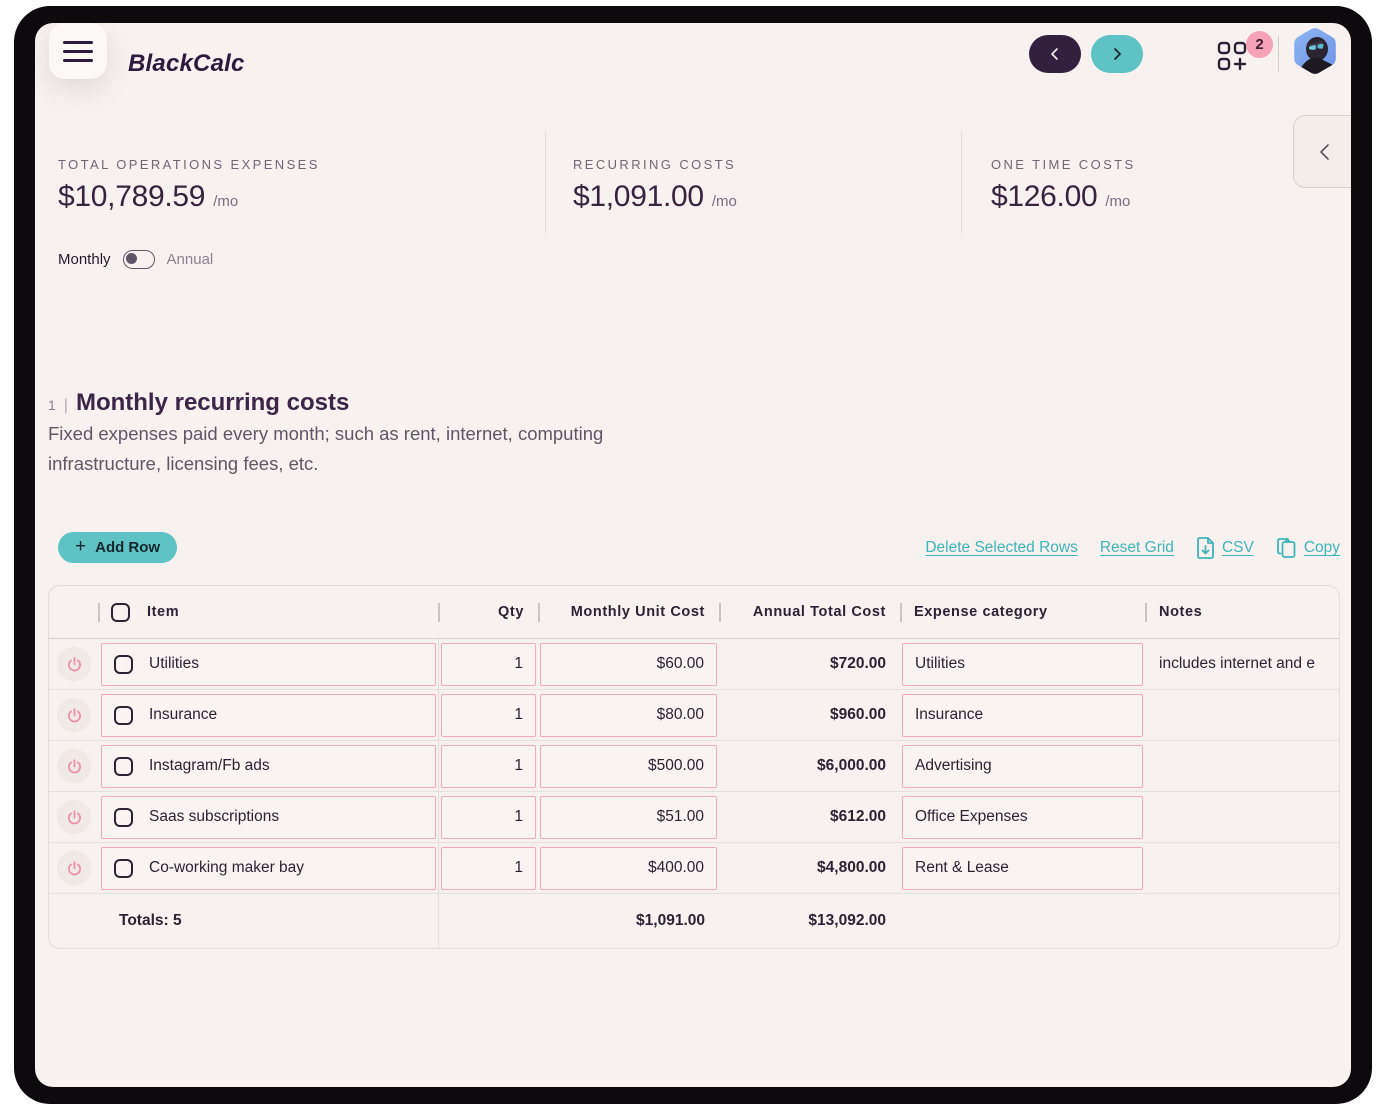 Image resolution: width=1388 pixels, height=1116 pixels. Describe the element at coordinates (65, 405) in the screenshot. I see `section-pipe: |` at that location.